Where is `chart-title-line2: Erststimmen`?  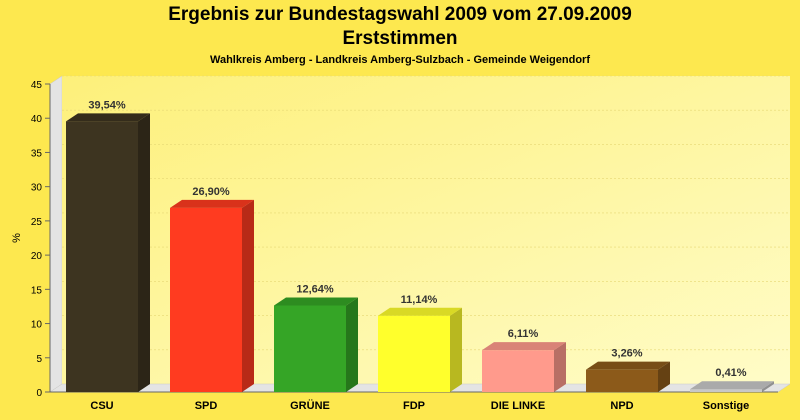
chart-title-line2: Erststimmen is located at coordinates (400, 38).